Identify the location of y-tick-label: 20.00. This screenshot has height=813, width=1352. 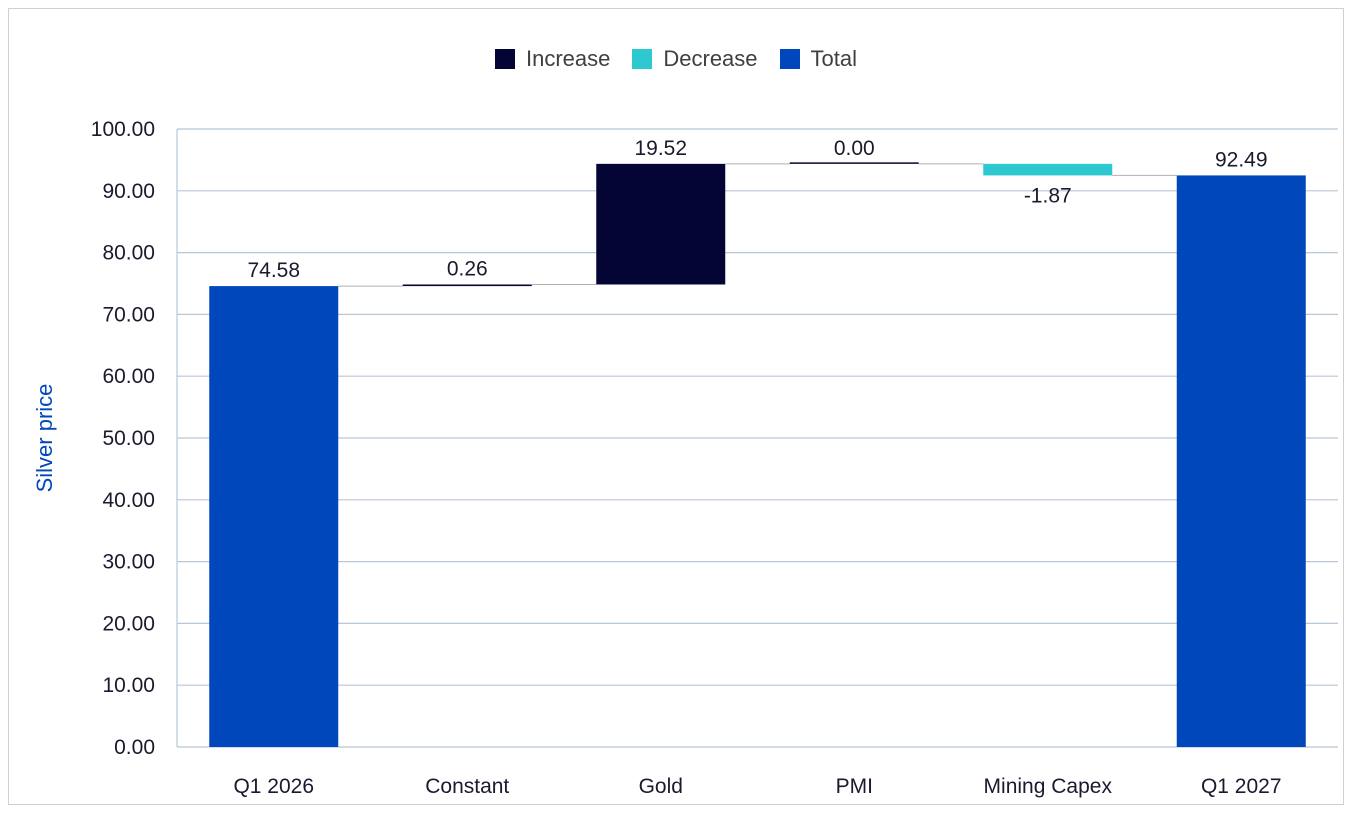
(128, 623).